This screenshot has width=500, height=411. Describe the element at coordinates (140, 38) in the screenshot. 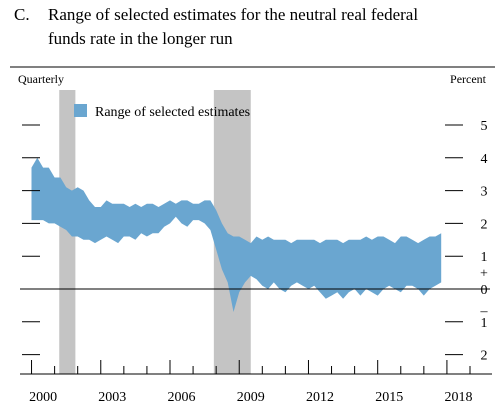

I see `title-line-2: funds rate in the longer run` at that location.